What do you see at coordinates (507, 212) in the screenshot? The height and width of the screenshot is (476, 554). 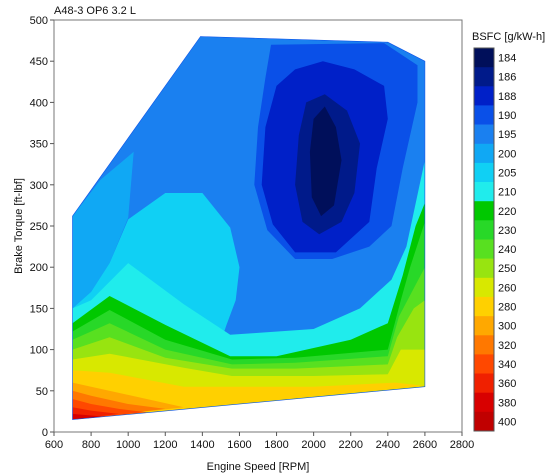 I see `colorbar-label: 220` at bounding box center [507, 212].